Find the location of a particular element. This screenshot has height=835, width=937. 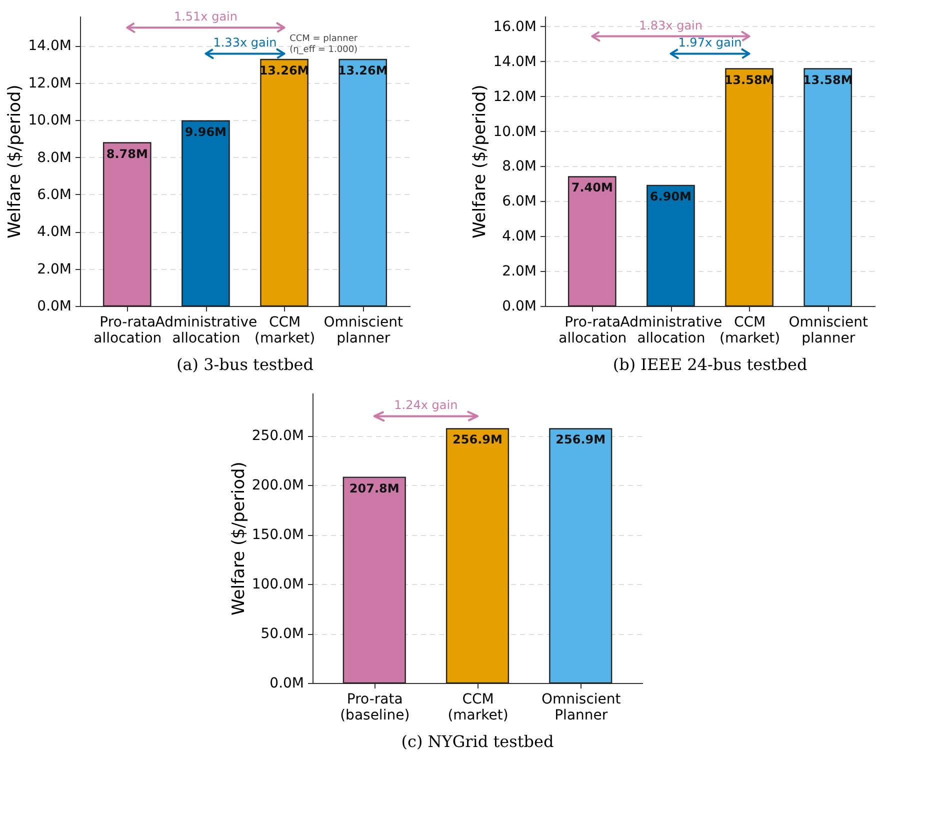

data-label: 9.96M is located at coordinates (205, 131).